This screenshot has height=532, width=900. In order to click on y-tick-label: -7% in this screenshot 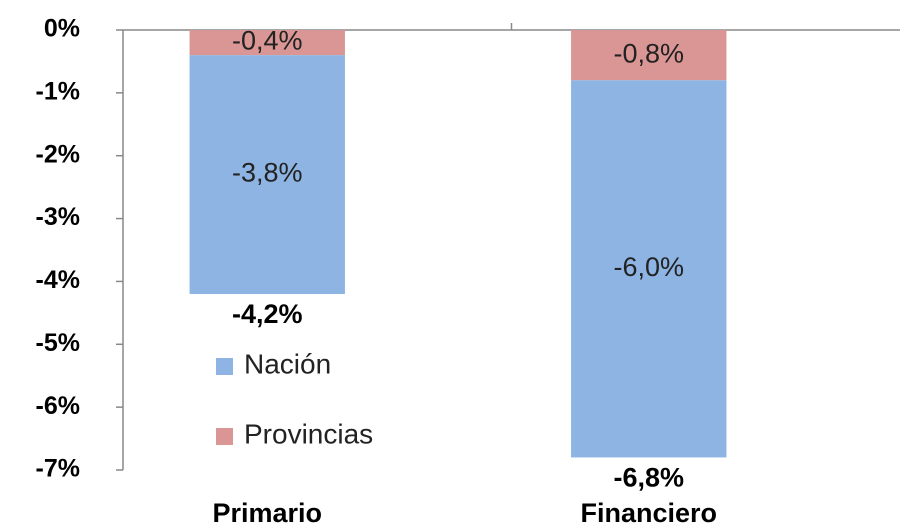, I will do `click(58, 469)`.